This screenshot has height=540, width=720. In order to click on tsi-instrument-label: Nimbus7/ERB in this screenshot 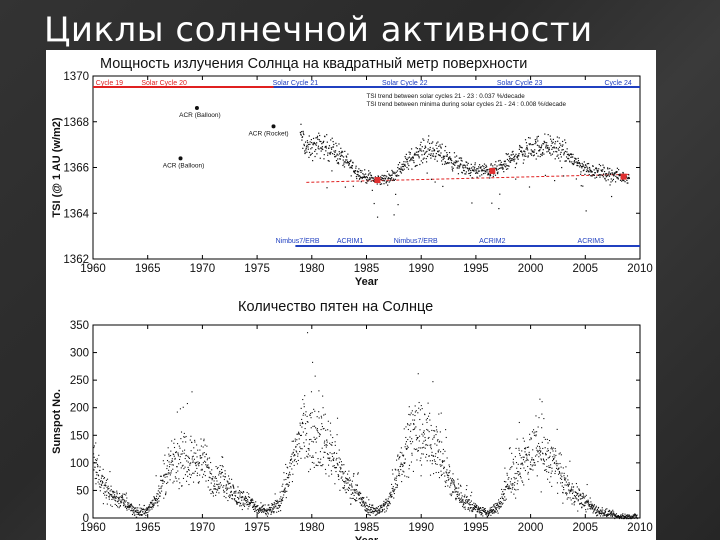, I will do `click(416, 241)`.